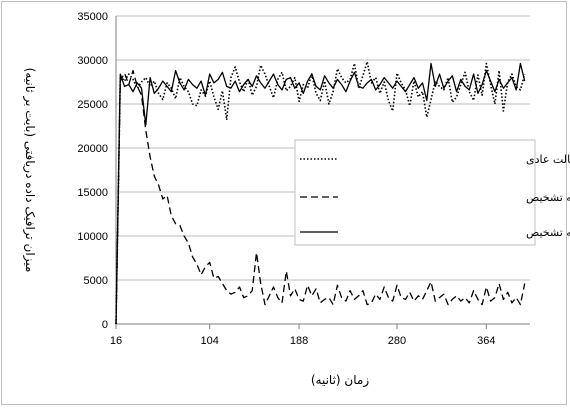  I want to click on x-tick-label: 188, so click(299, 341).